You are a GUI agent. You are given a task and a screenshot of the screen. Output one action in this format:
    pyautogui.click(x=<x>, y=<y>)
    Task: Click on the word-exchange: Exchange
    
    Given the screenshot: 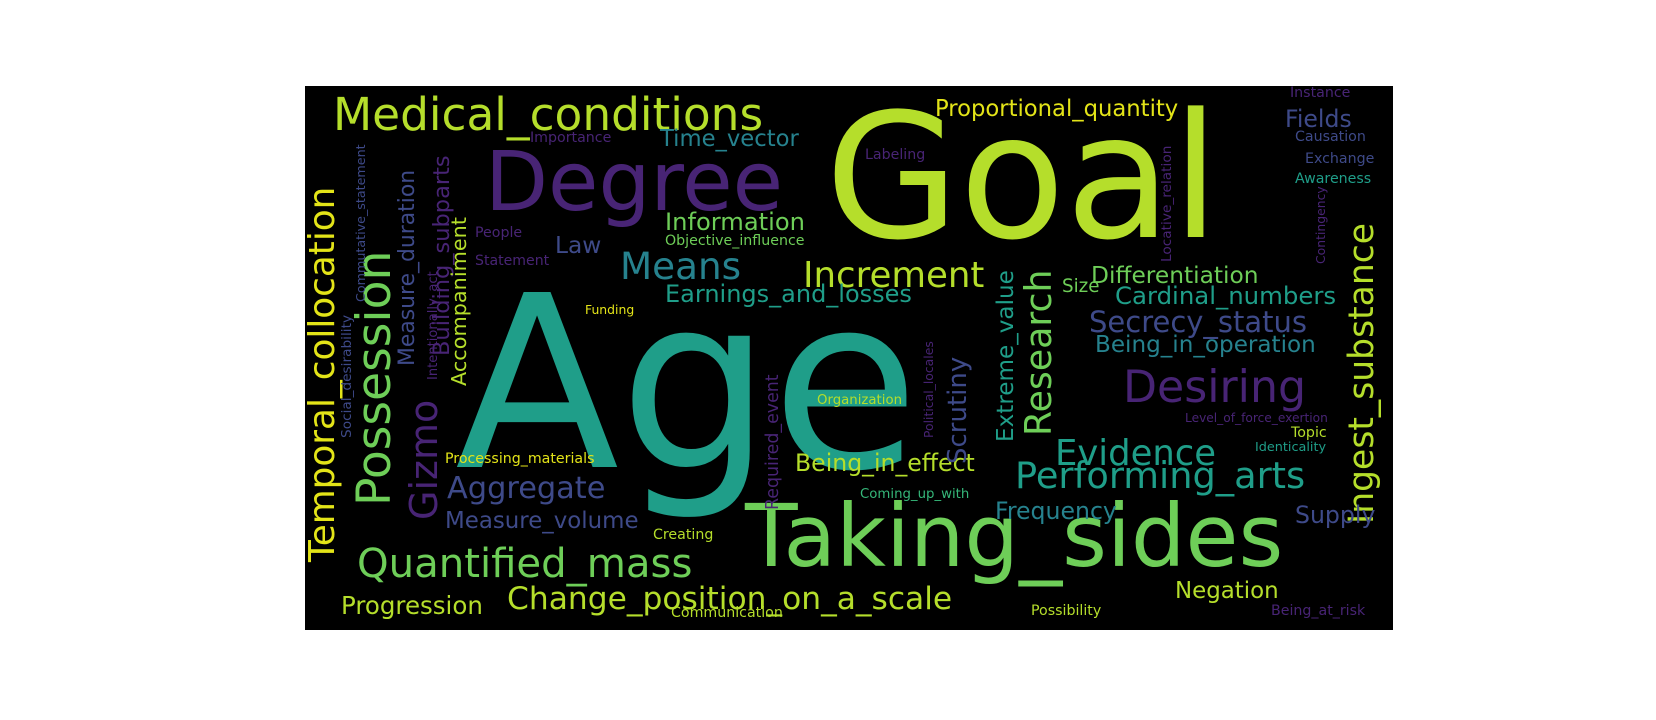 What is the action you would take?
    pyautogui.click(x=1340, y=159)
    